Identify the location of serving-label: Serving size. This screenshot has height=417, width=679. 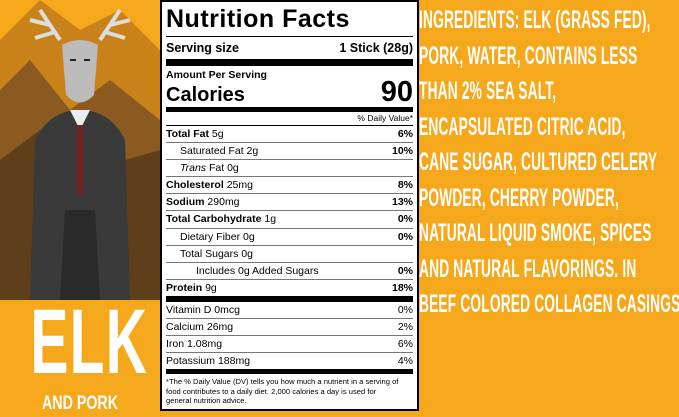
(202, 48).